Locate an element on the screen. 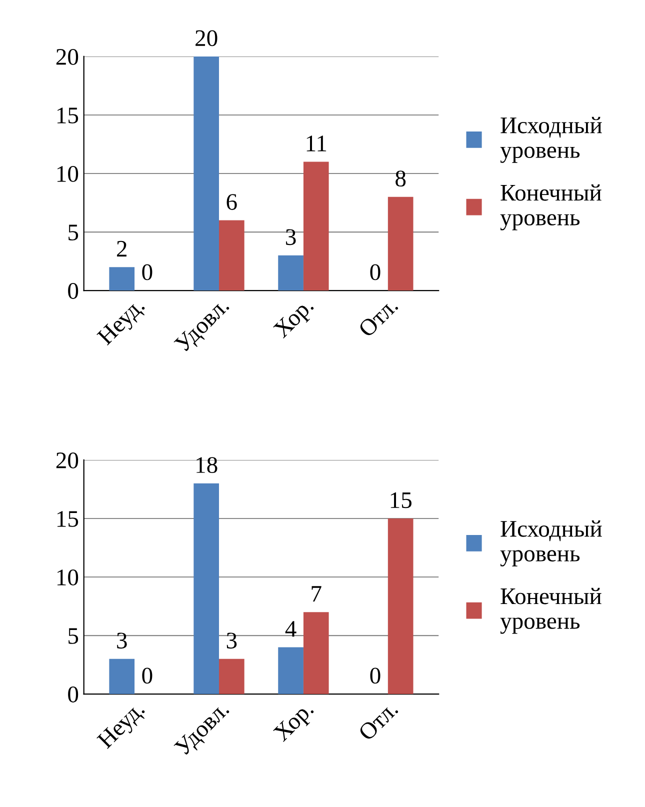 The width and height of the screenshot is (645, 807). data-label: 7 is located at coordinates (317, 594).